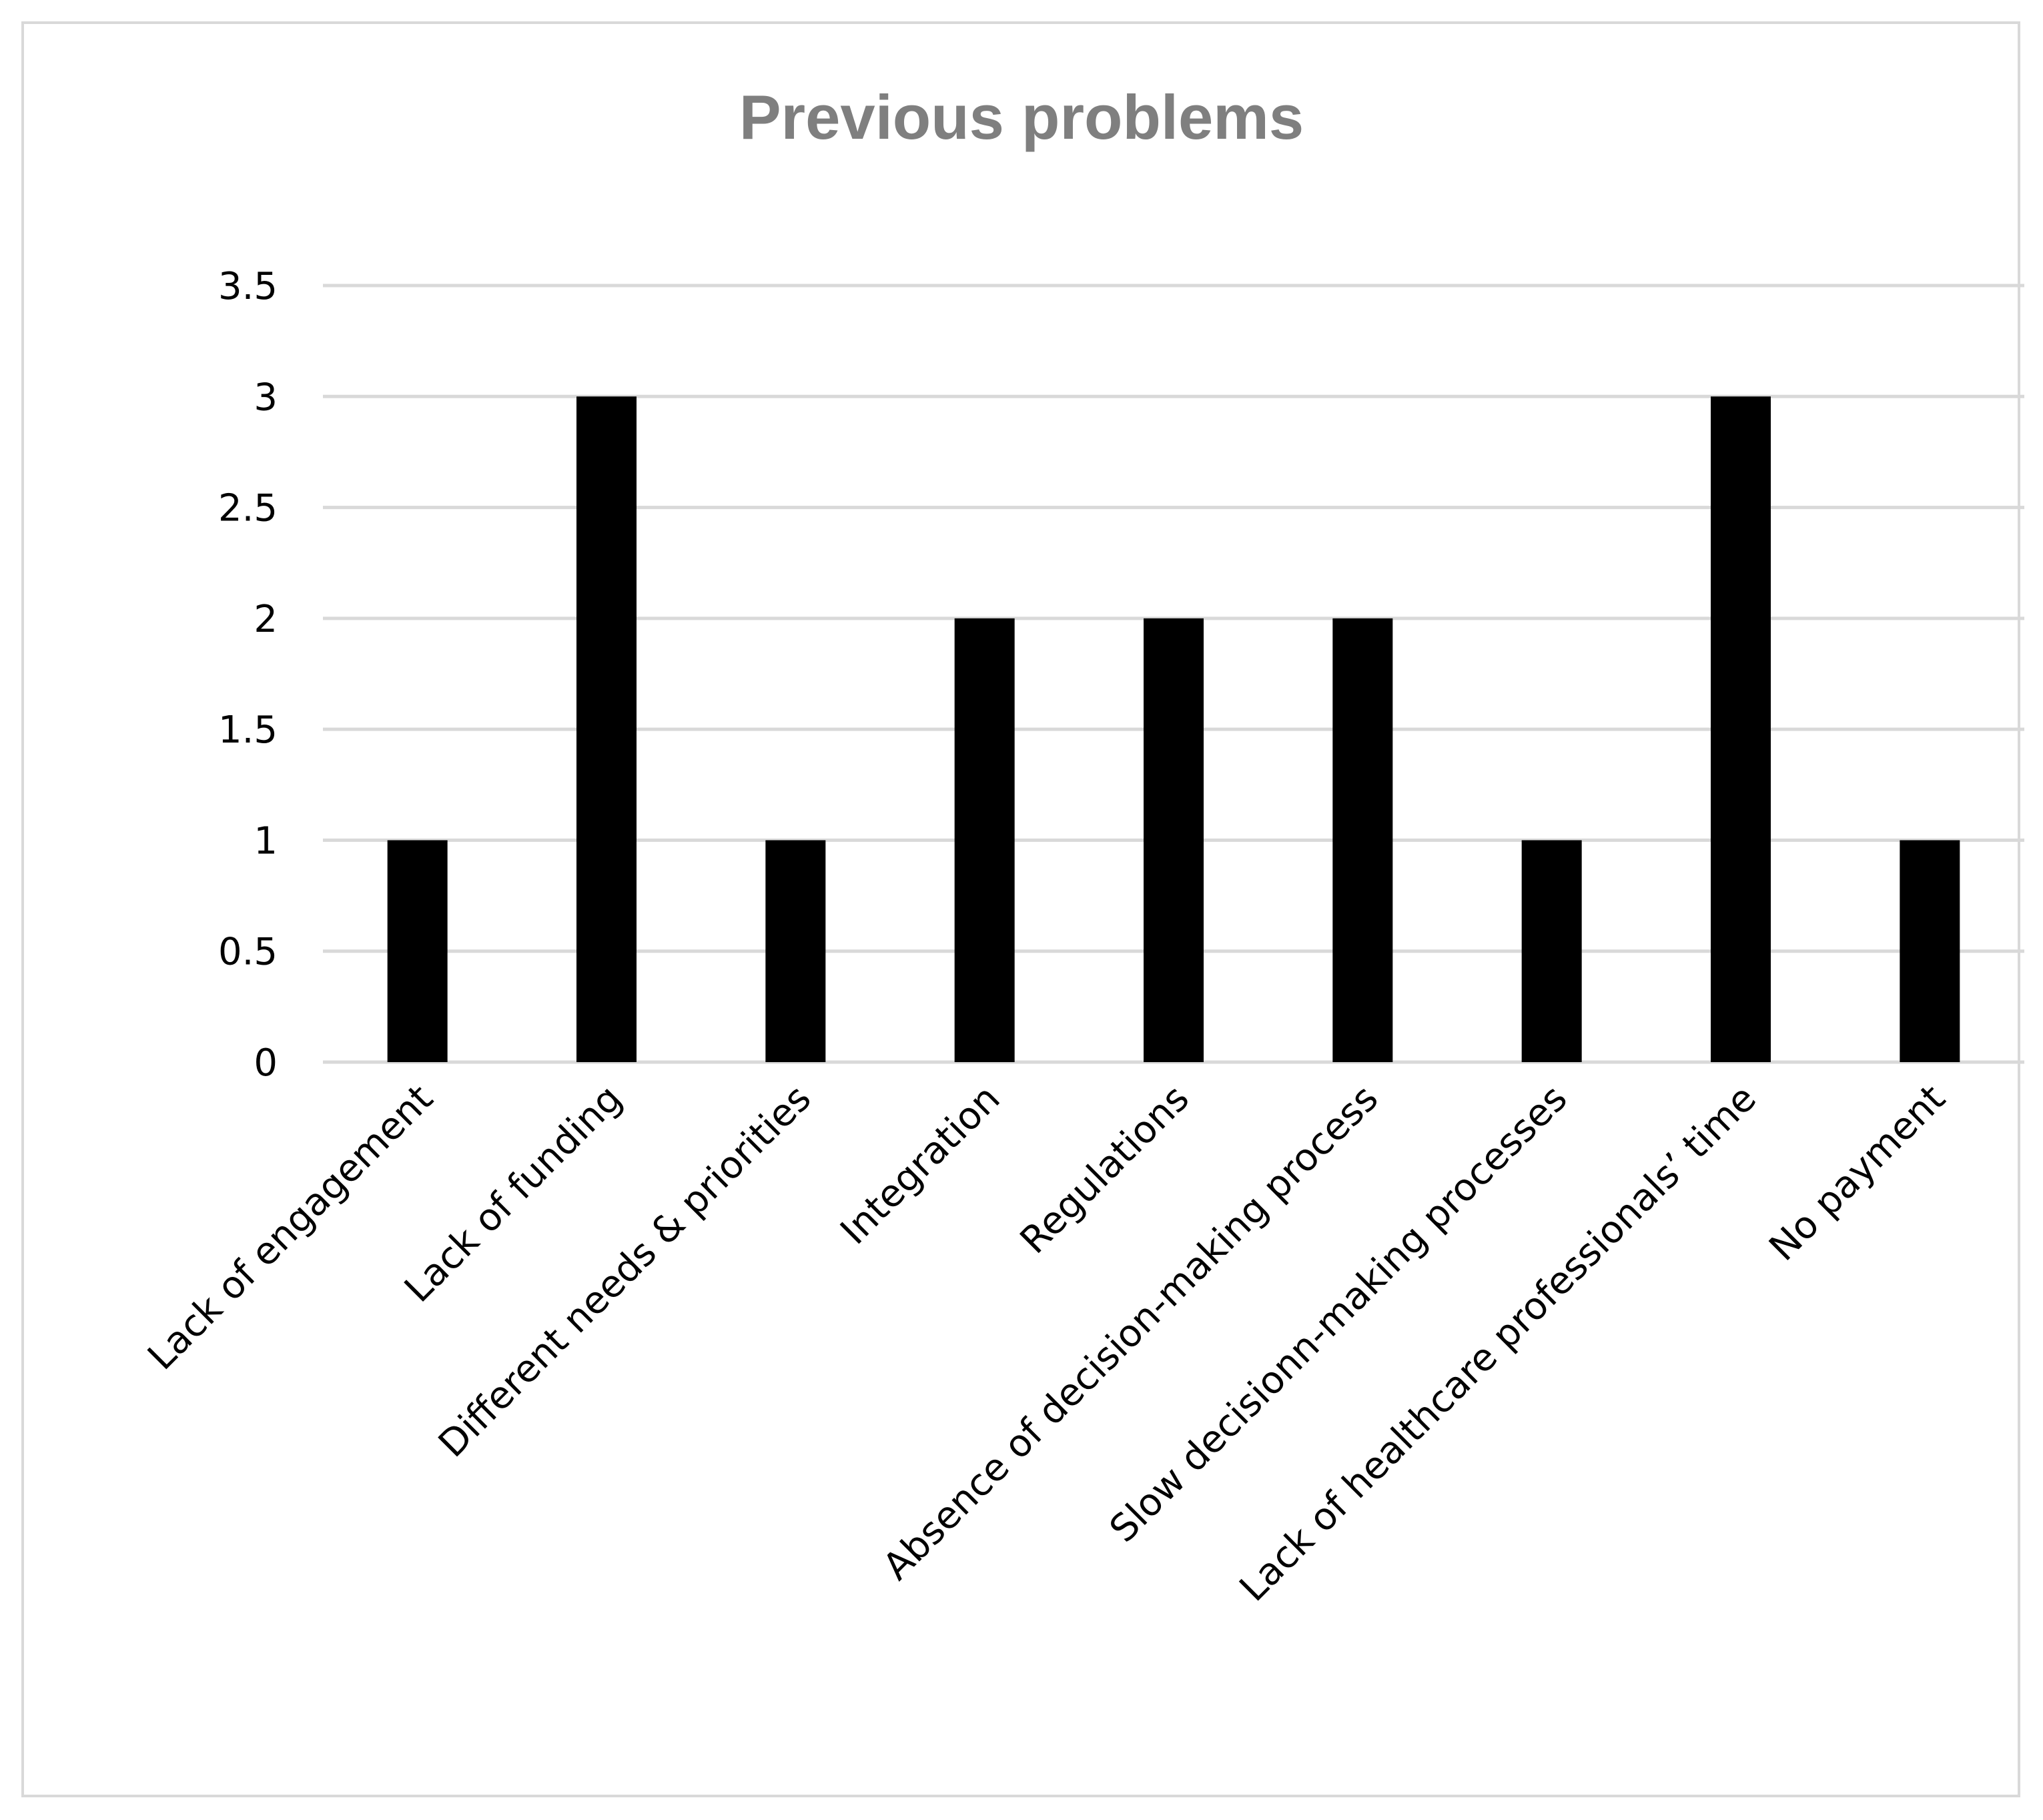 The image size is (2043, 1820). Describe the element at coordinates (248, 286) in the screenshot. I see `y-tick-label: 3.5` at that location.